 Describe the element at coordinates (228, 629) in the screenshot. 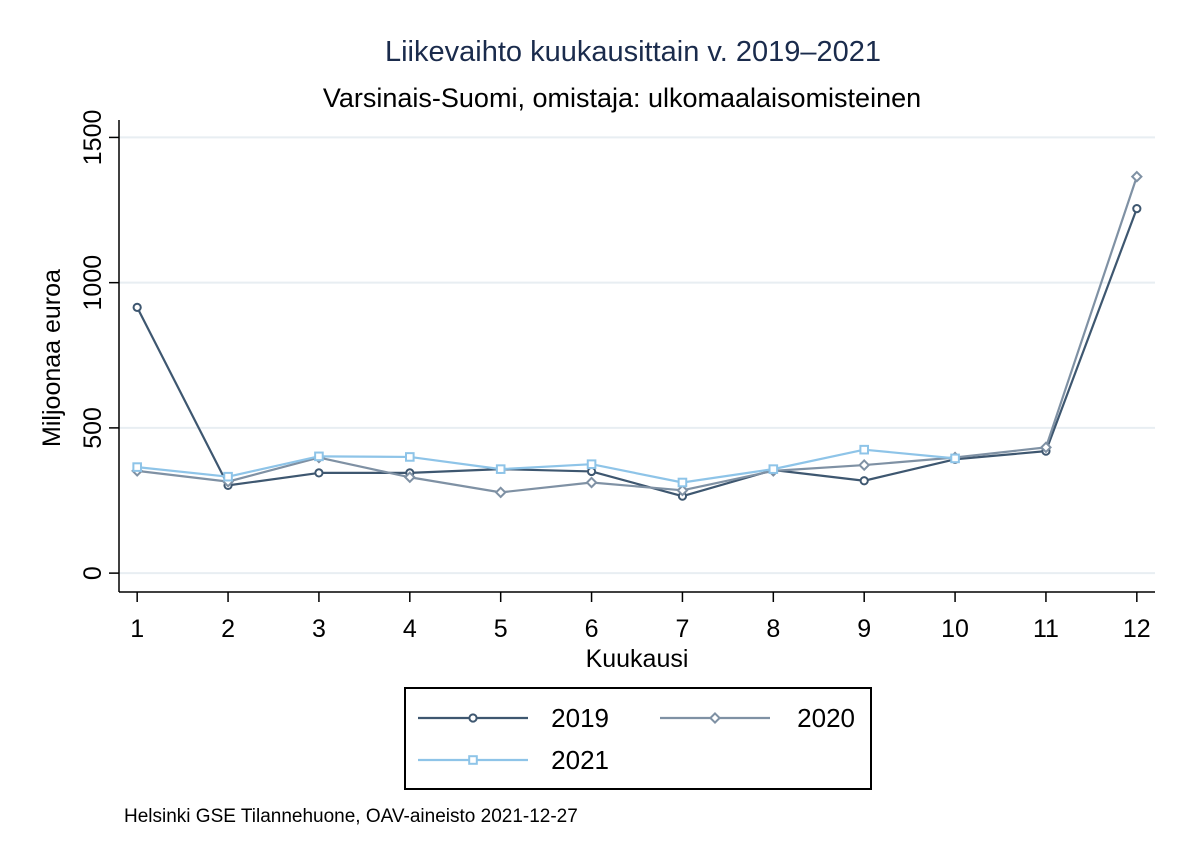

I see `x-tick-label: 2` at that location.